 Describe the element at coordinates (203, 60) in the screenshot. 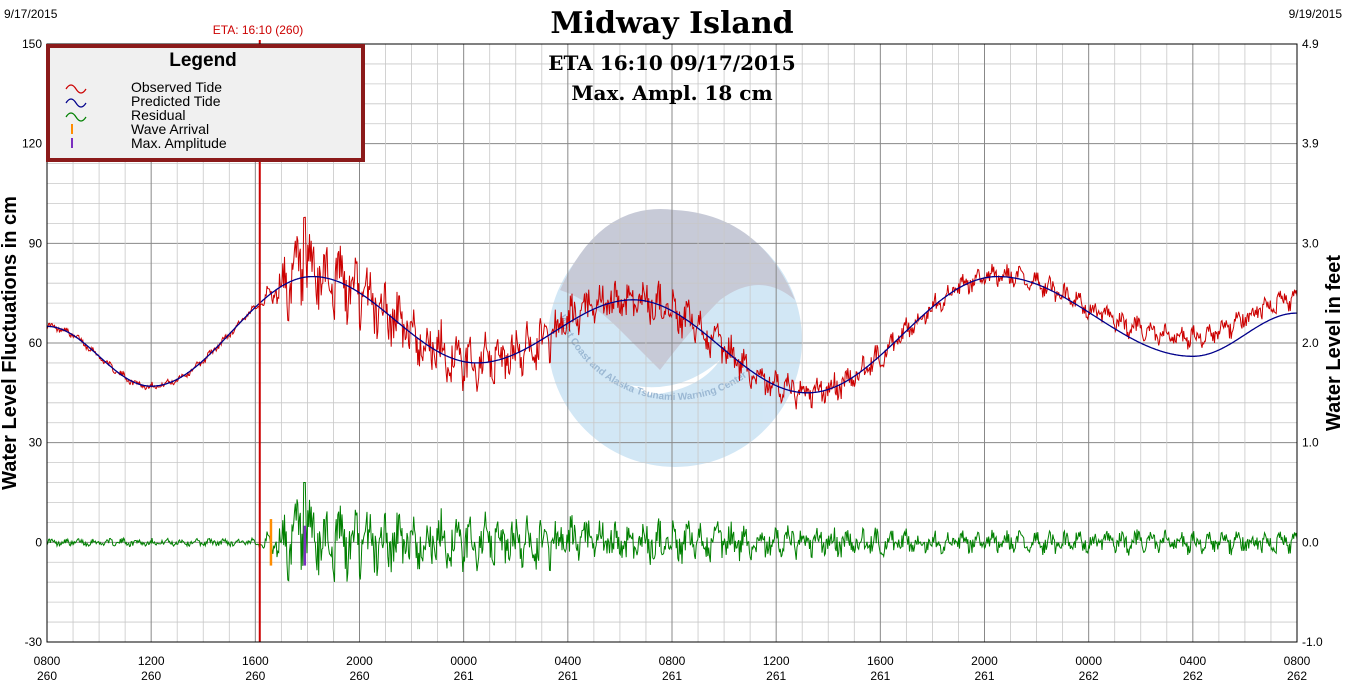

I see `legend-title: Legend` at that location.